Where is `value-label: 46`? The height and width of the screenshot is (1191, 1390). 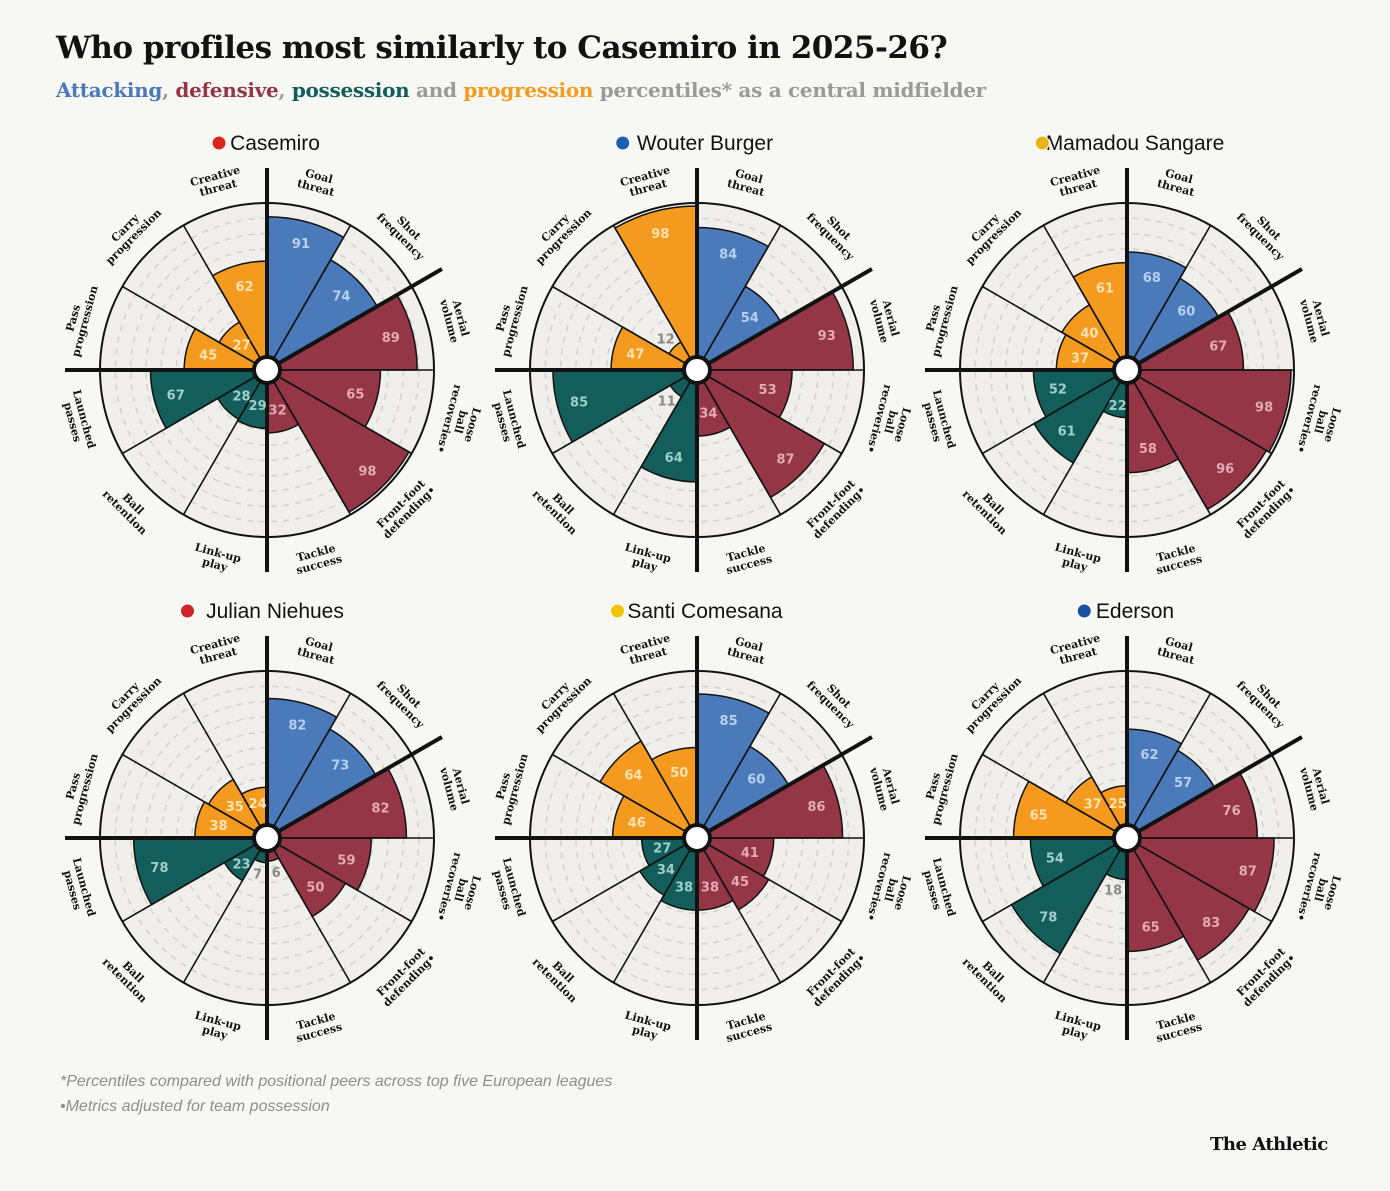
value-label: 46 is located at coordinates (637, 823).